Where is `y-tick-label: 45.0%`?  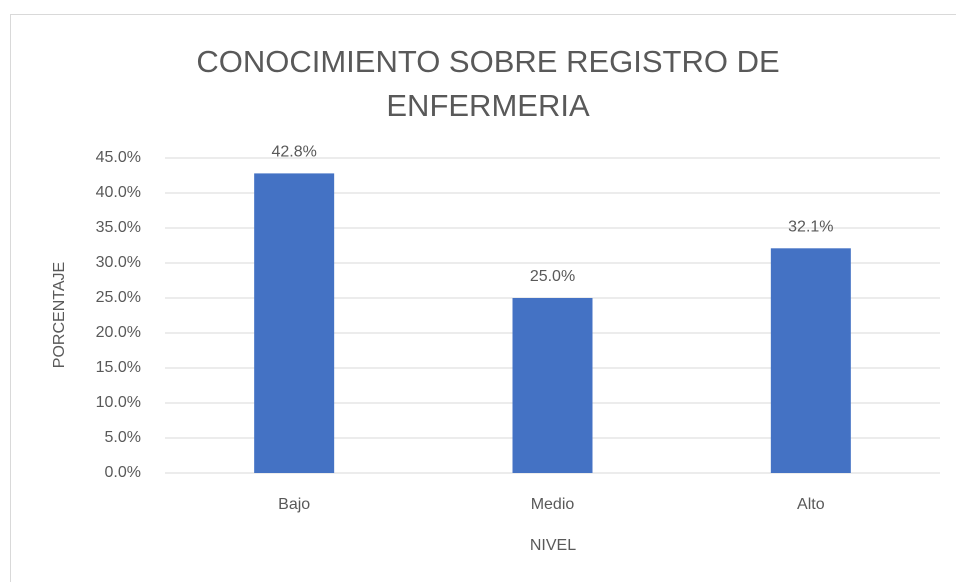
y-tick-label: 45.0% is located at coordinates (118, 157).